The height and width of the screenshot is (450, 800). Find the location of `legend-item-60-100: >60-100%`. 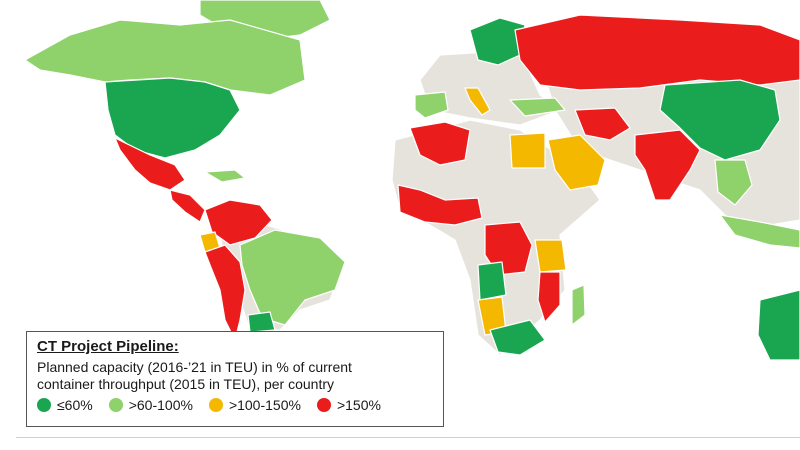

legend-item-60-100: >60-100% is located at coordinates (150, 405).